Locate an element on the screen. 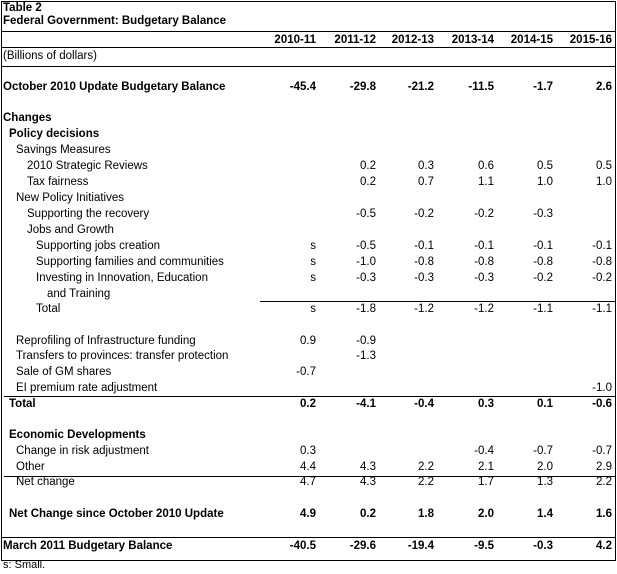 The image size is (617, 574). row-label: Sale of GM shares is located at coordinates (64, 372).